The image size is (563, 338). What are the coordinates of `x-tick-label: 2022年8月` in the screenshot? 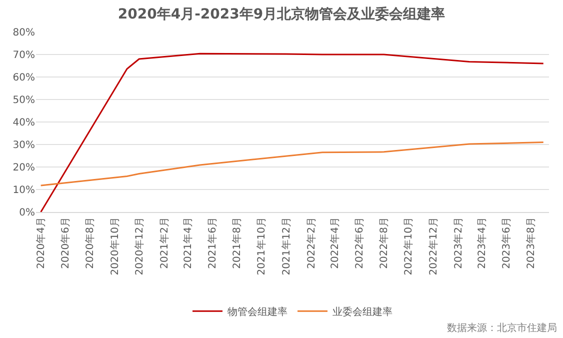 It's located at (384, 243).